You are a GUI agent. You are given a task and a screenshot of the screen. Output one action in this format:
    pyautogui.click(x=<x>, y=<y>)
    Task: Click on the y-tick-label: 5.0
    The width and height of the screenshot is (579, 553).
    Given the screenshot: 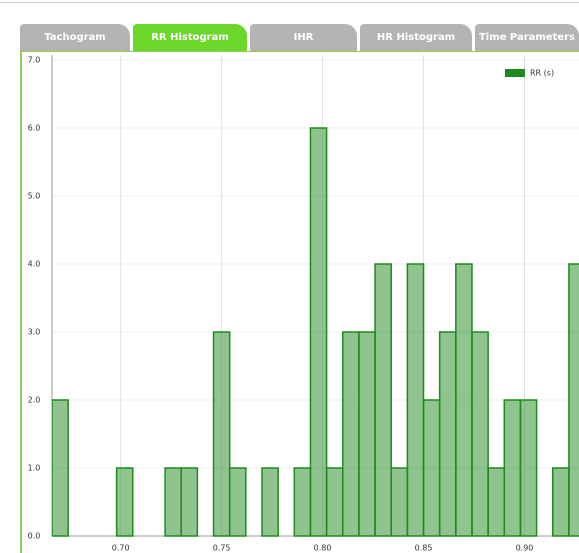 What is the action you would take?
    pyautogui.click(x=34, y=196)
    